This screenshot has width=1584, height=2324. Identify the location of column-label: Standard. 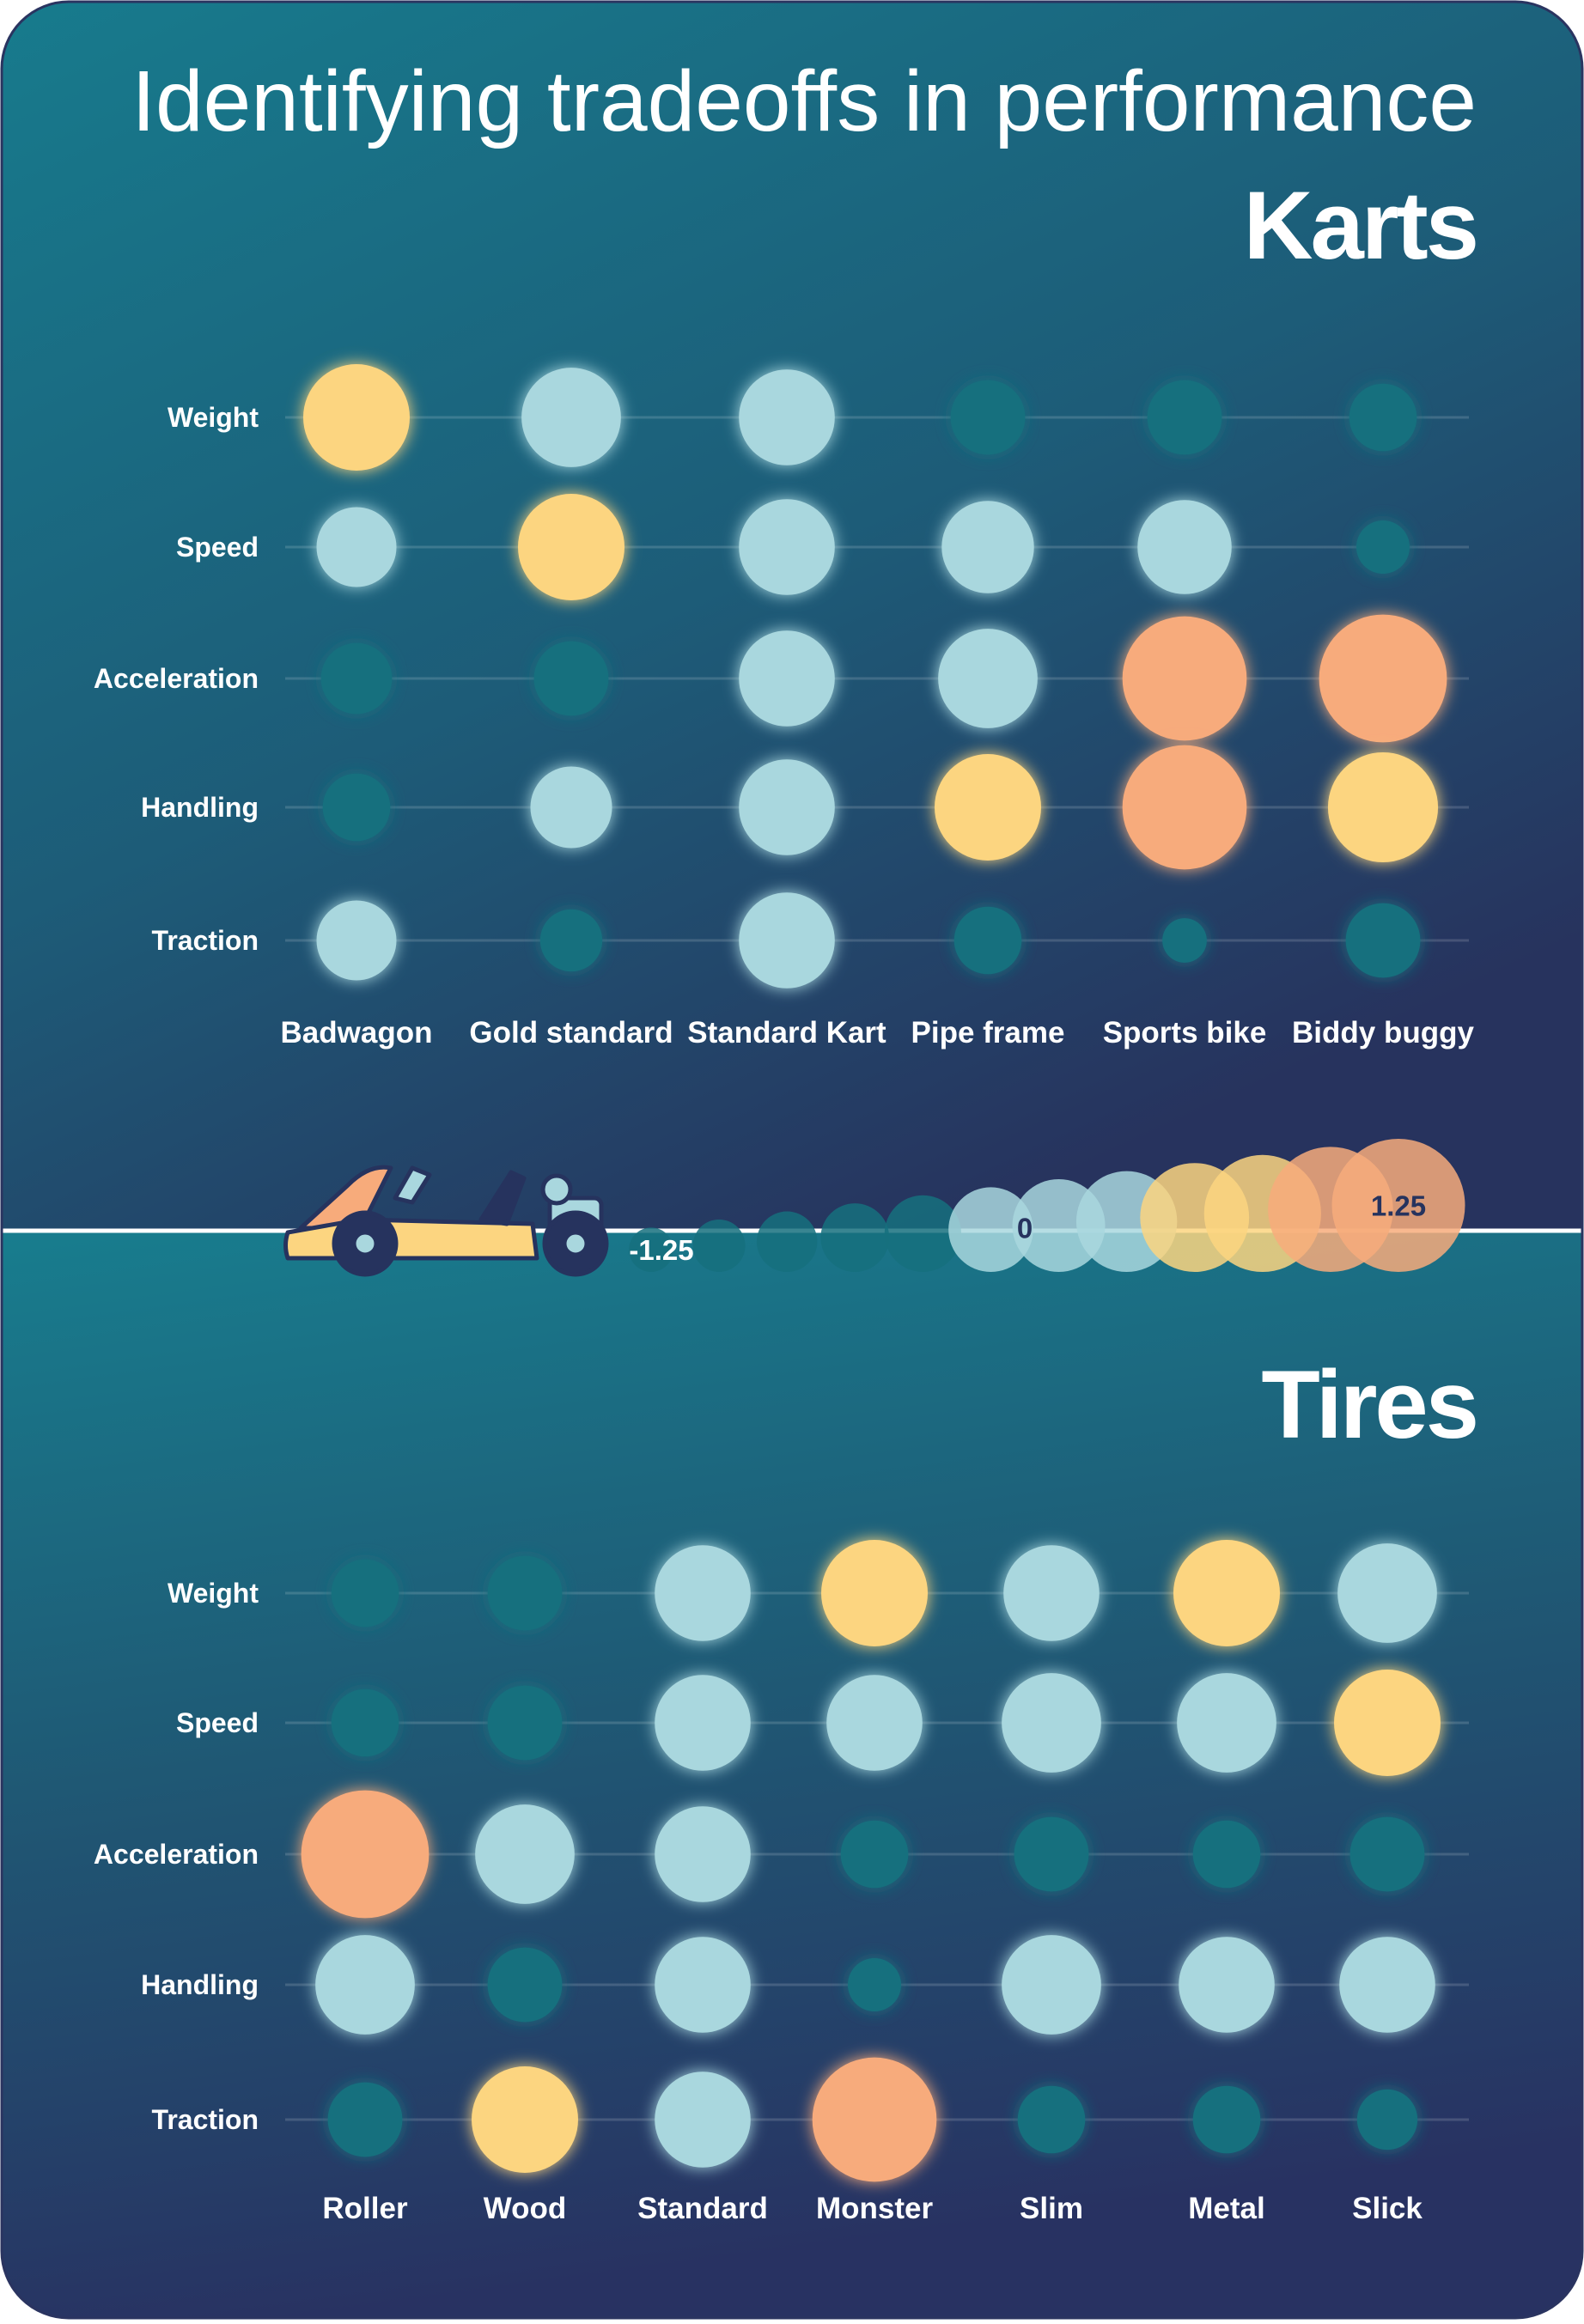
(702, 2209).